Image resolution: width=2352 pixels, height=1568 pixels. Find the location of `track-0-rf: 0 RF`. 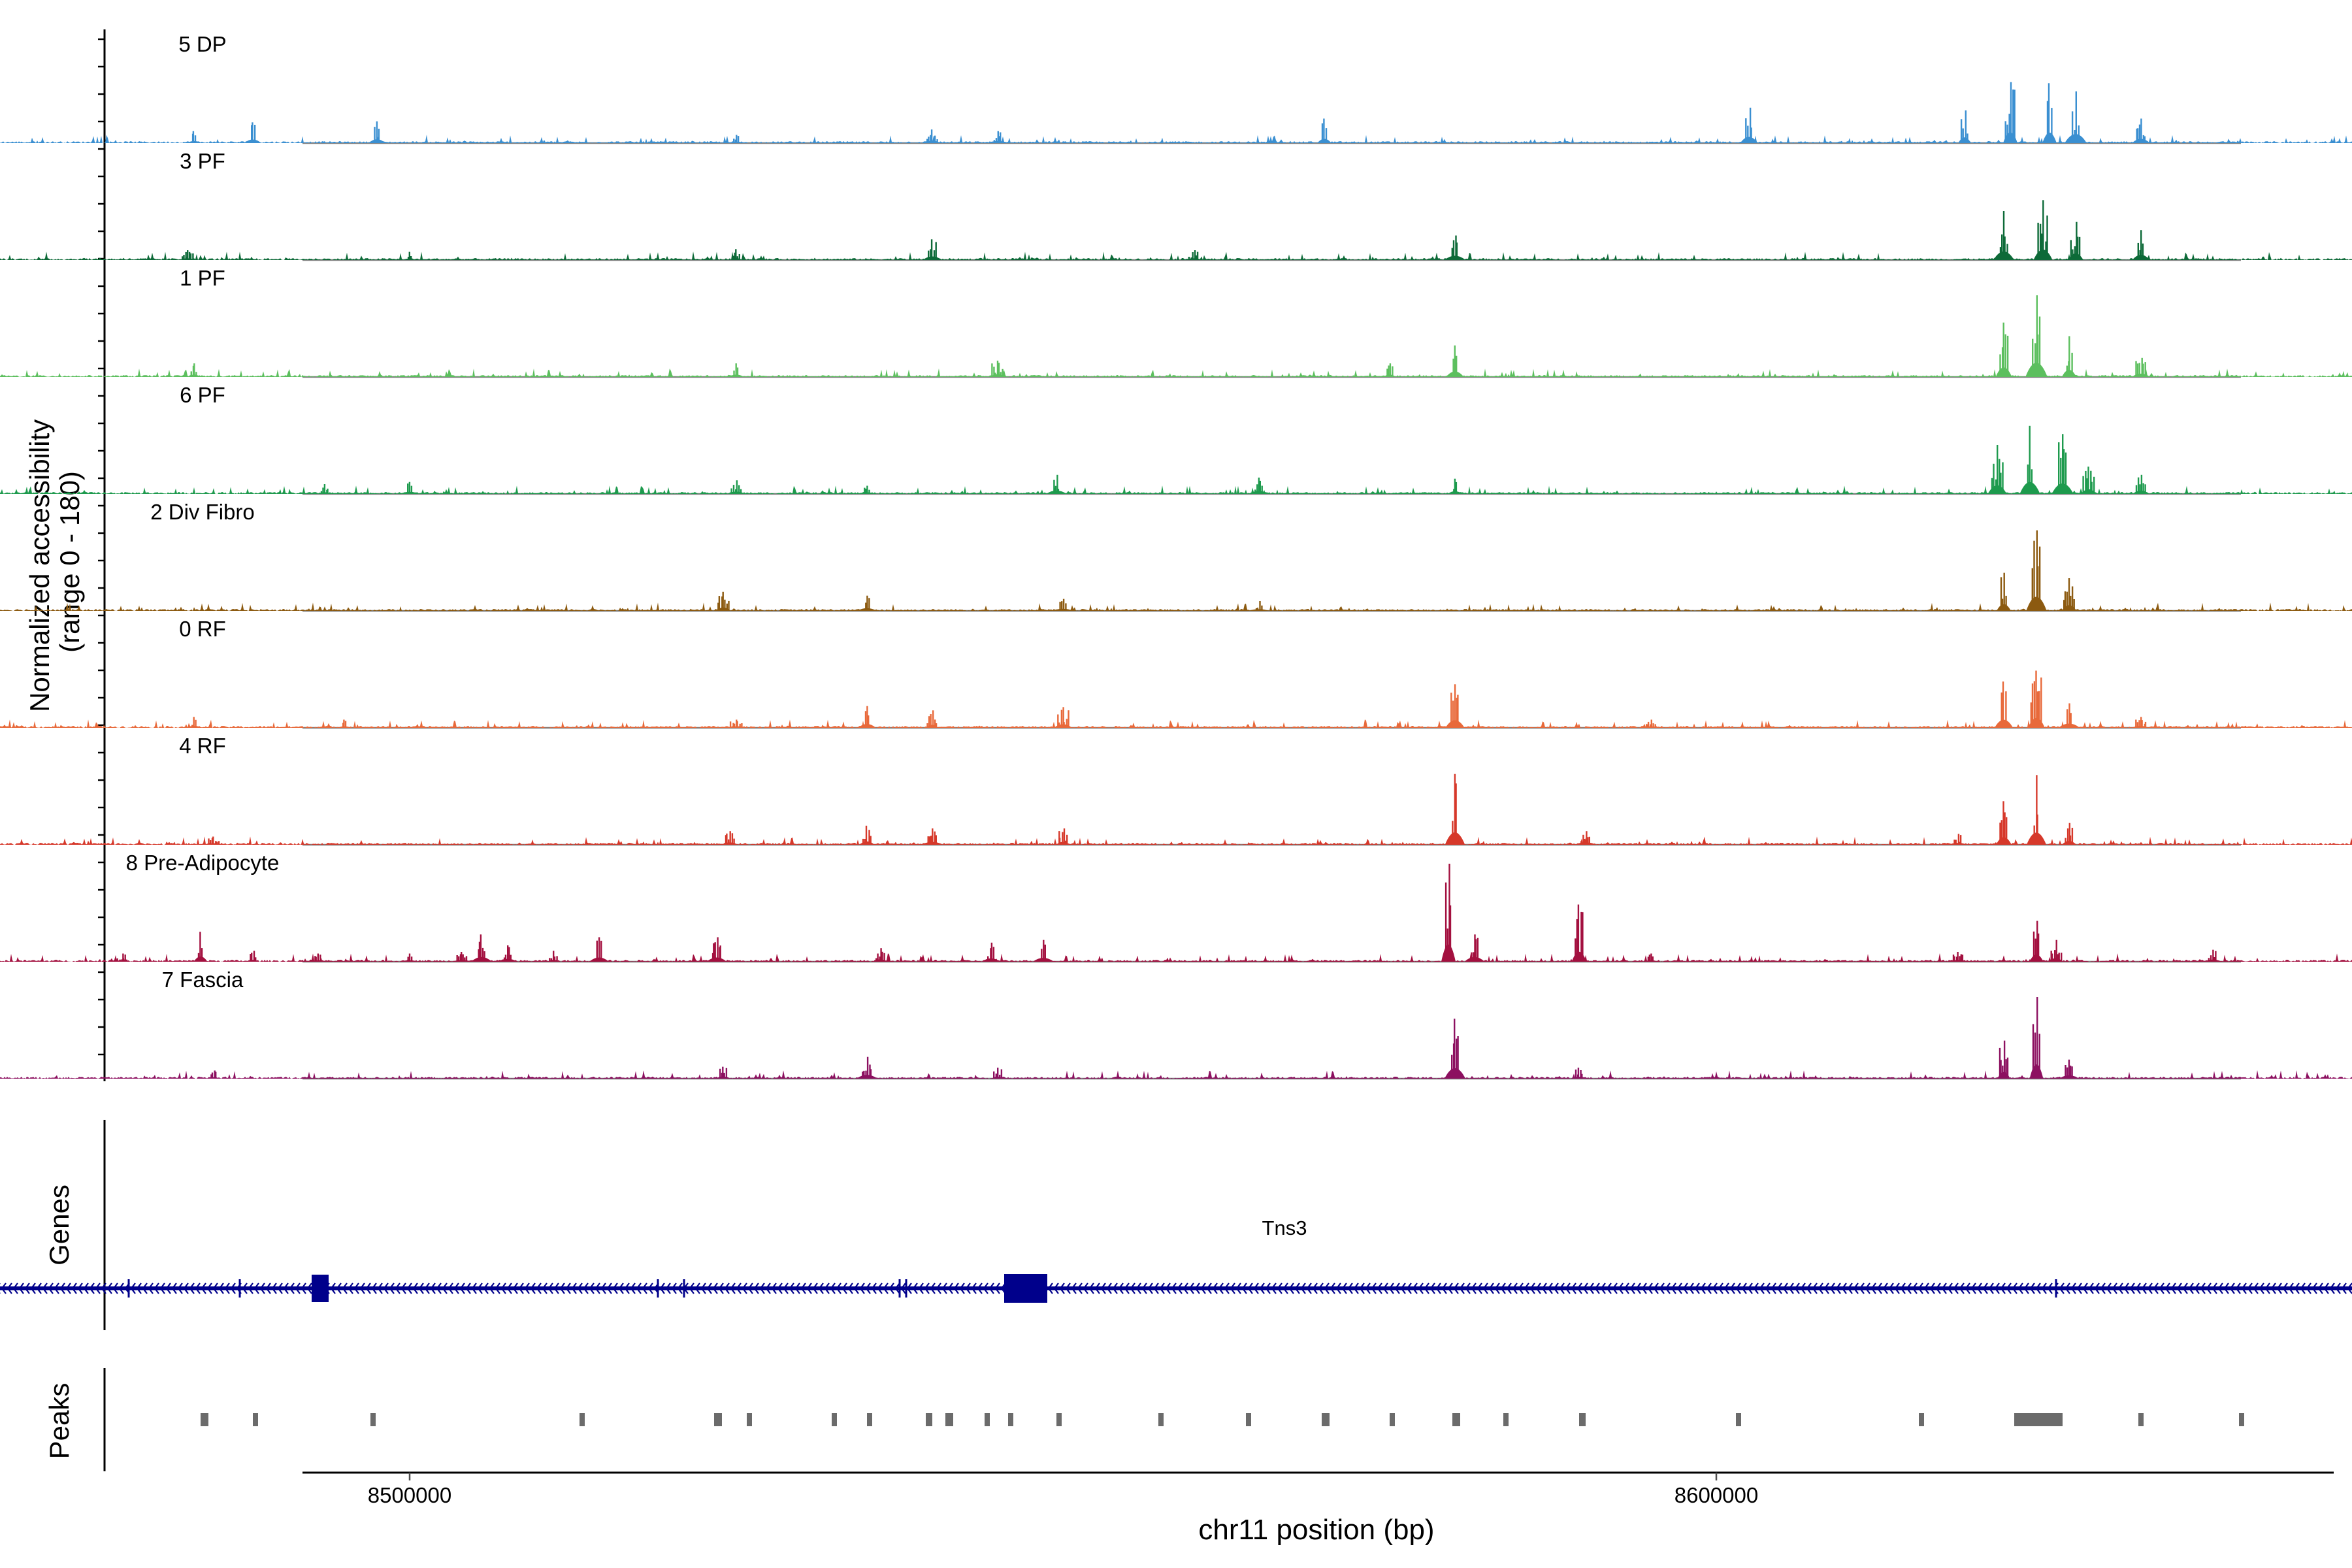

track-0-rf: 0 RF is located at coordinates (1176, 673).